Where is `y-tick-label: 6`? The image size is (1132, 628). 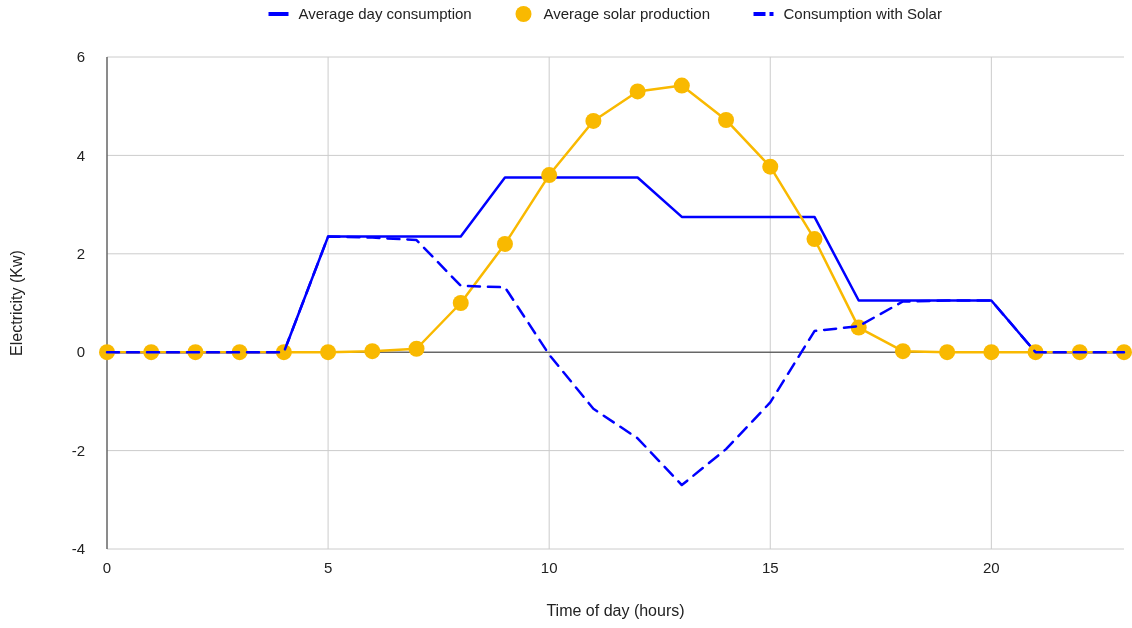
y-tick-label: 6 is located at coordinates (80, 57).